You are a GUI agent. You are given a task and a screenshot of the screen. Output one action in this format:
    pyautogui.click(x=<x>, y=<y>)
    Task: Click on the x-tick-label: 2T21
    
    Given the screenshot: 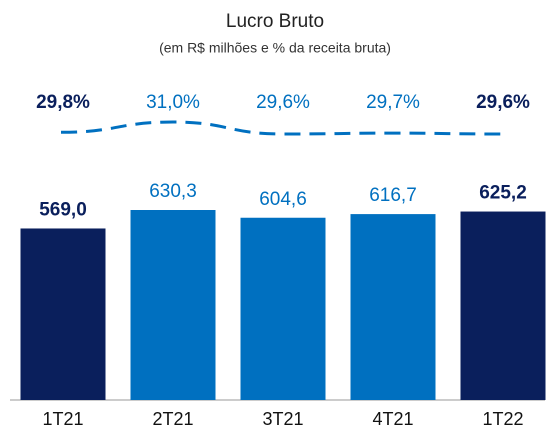 What is the action you would take?
    pyautogui.click(x=172, y=419)
    